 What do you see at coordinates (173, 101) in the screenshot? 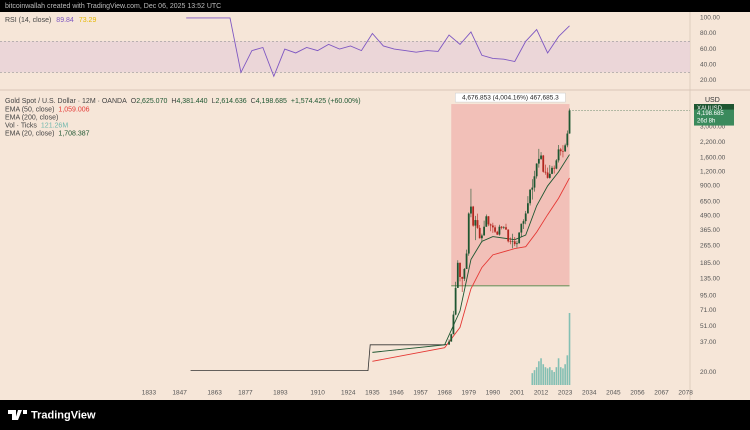
I see `ohlc-letter: H` at bounding box center [173, 101].